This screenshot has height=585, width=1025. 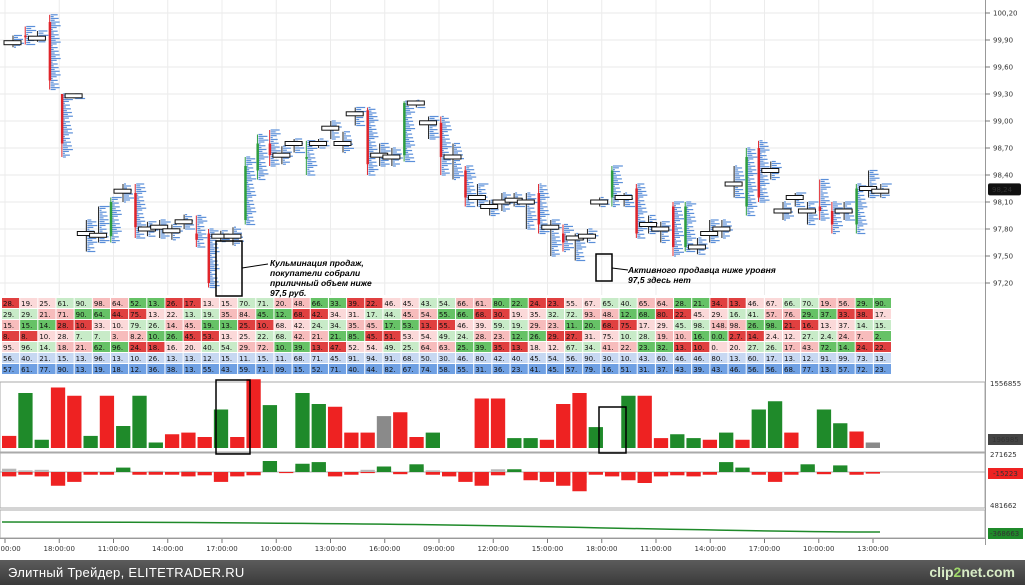 I want to click on table-cell-value: 72., so click(x=825, y=348).